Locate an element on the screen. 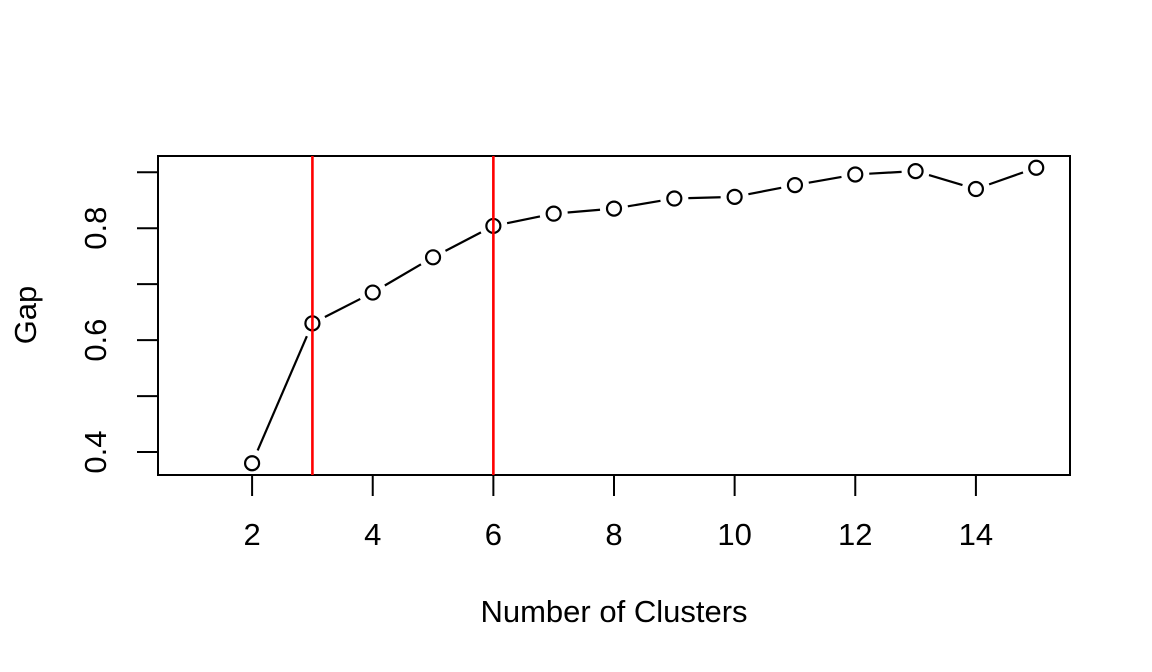 This screenshot has width=1152, height=672. x-tick-label: 6 is located at coordinates (493, 534).